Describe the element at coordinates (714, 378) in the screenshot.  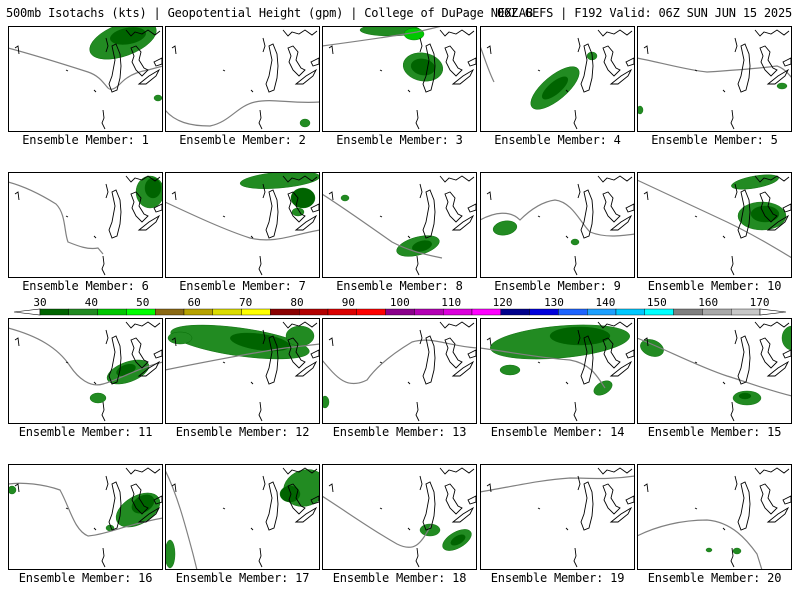
I see `ensemble-panel-15: Ensemble Member: 15` at that location.